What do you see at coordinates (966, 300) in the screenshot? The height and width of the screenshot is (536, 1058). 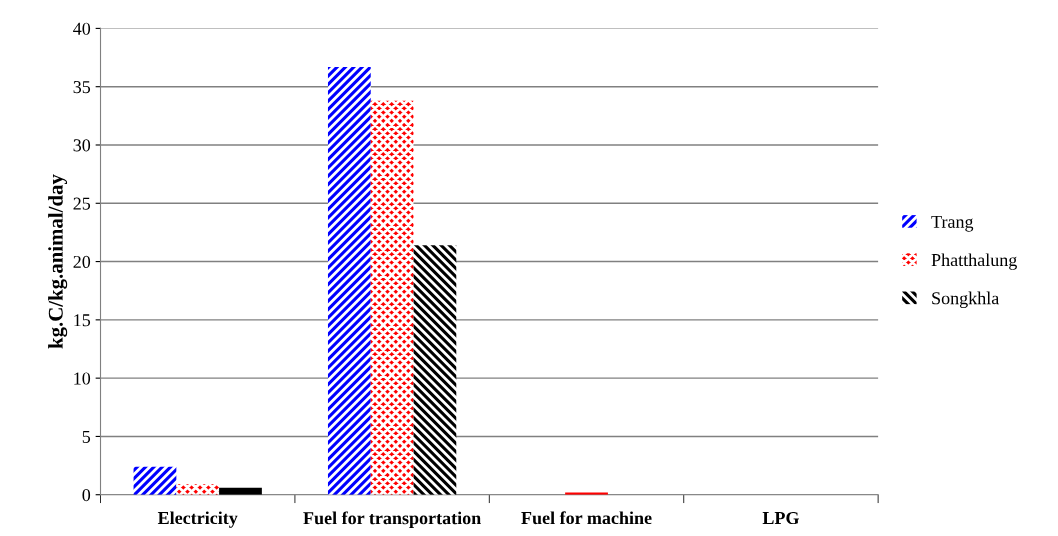 I see `legend-label: Songkhla` at bounding box center [966, 300].